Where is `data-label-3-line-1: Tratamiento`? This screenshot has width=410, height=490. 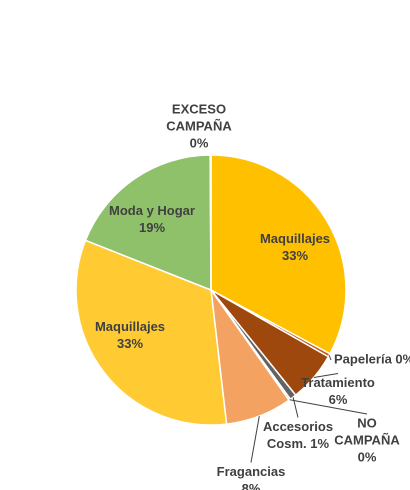
data-label-3-line-1: Tratamiento is located at coordinates (338, 382).